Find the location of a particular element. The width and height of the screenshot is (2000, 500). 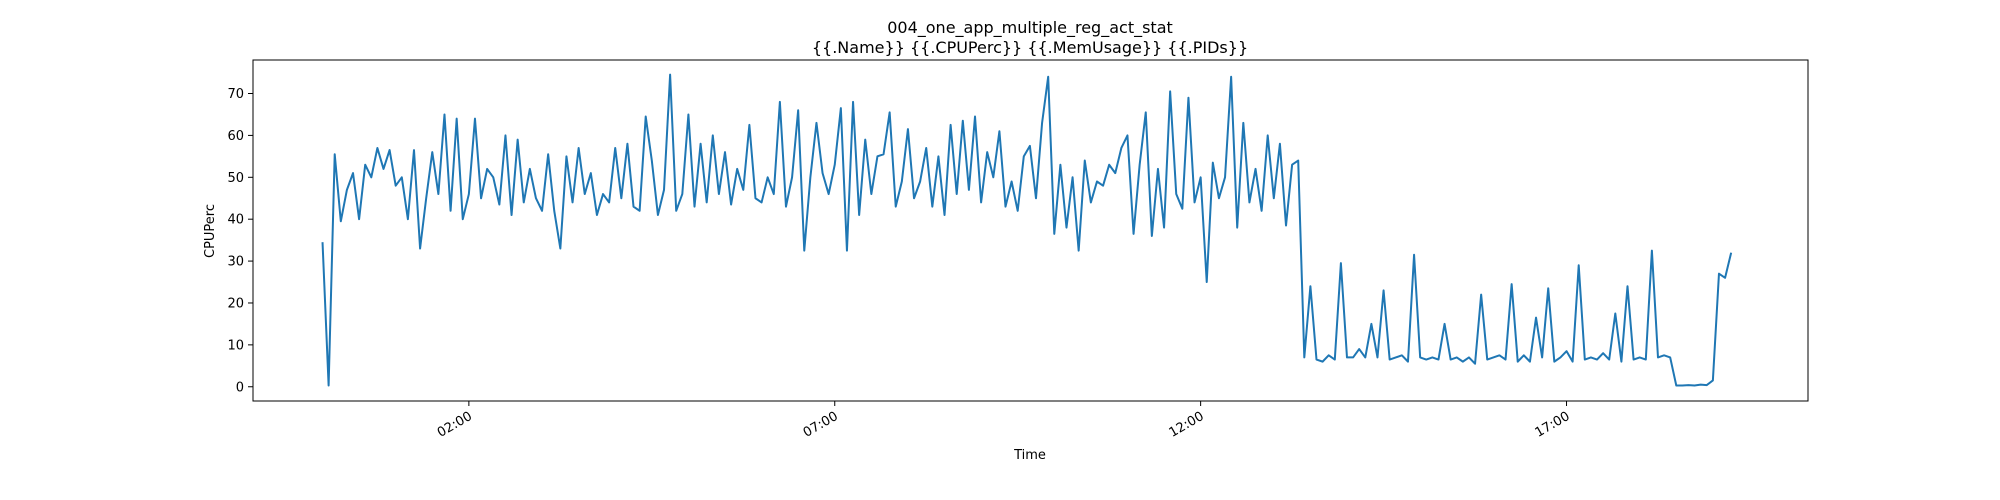

y-tick-label: 0 is located at coordinates (240, 387).